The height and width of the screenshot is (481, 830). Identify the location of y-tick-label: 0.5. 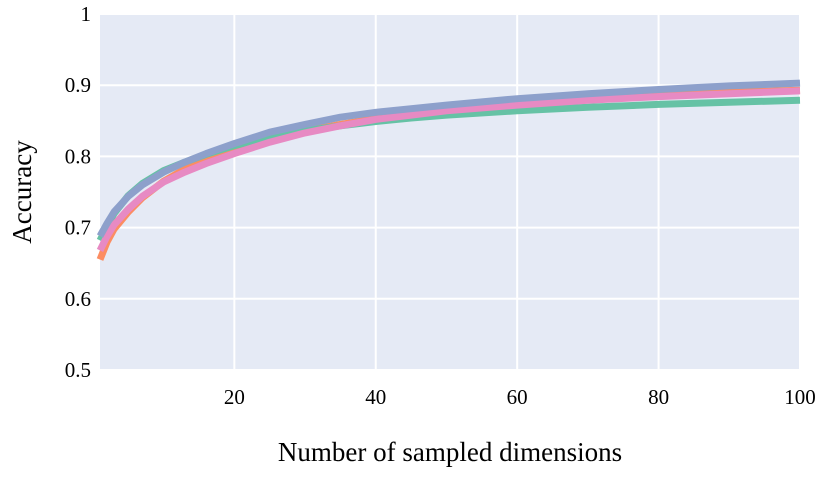
(78, 370).